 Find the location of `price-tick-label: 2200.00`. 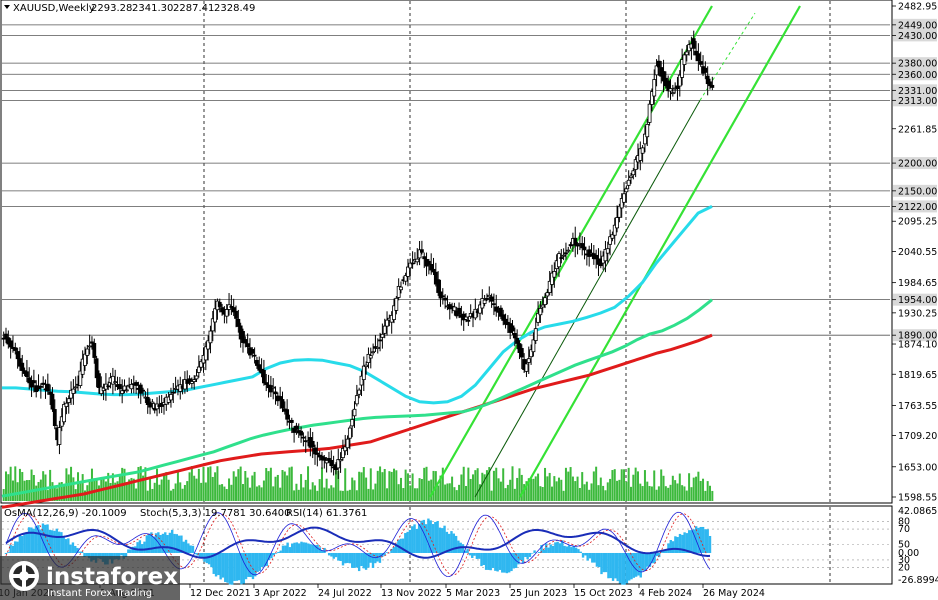

price-tick-label: 2200.00 is located at coordinates (917, 164).